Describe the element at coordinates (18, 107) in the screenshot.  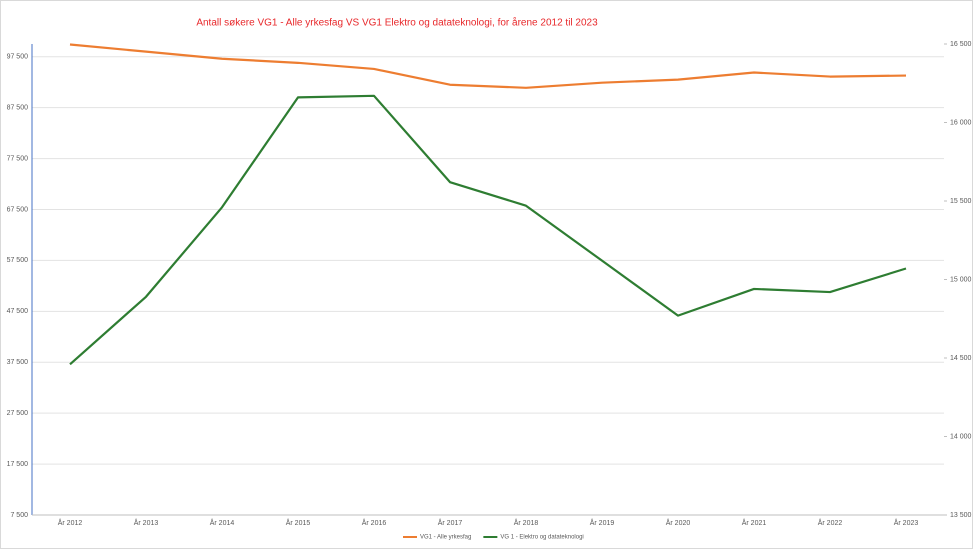
I see `y-tick-label: 87 500` at that location.